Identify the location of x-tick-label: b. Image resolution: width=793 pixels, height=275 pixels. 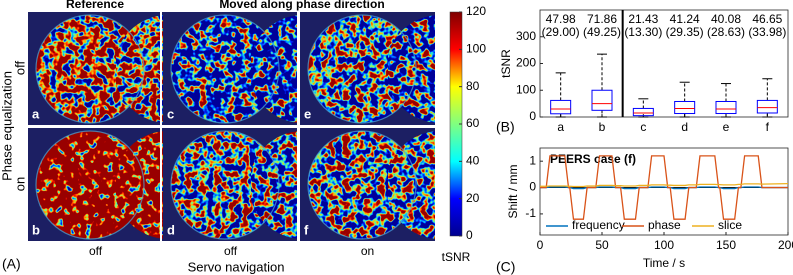
(602, 127).